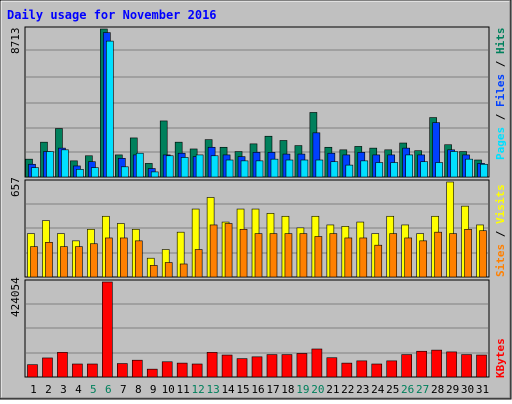 Image resolution: width=512 pixels, height=404 pixels. What do you see at coordinates (500, 260) in the screenshot?
I see `legend-sites: Sites` at bounding box center [500, 260].